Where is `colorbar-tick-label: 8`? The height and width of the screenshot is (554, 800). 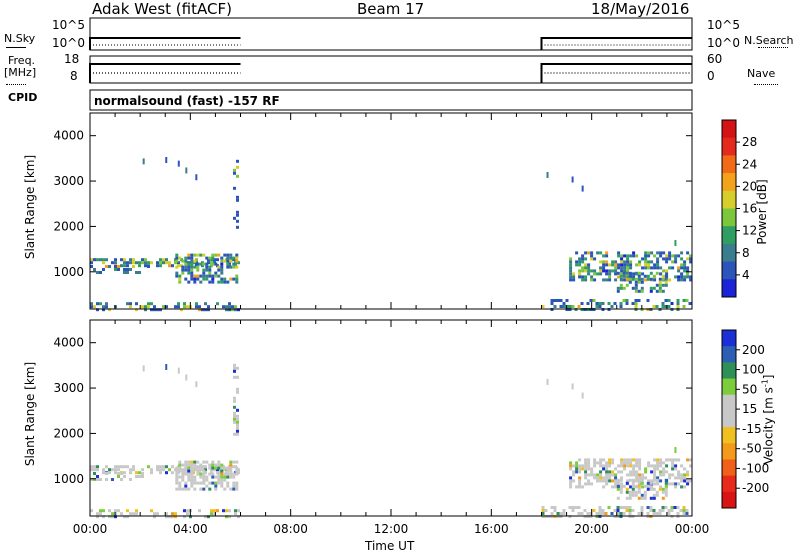
colorbar-tick-label: 8 is located at coordinates (746, 253).